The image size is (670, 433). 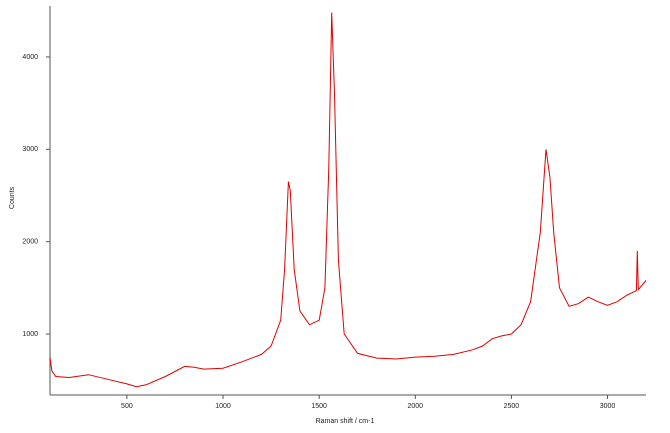 What do you see at coordinates (319, 406) in the screenshot?
I see `x-tick-label: 1500` at bounding box center [319, 406].